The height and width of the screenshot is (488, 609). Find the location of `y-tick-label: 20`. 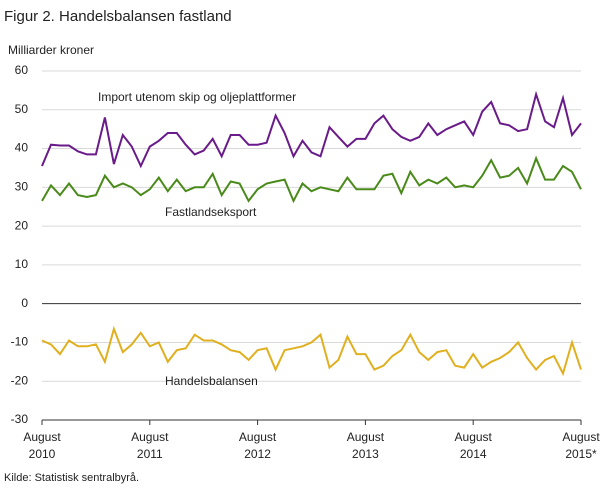

y-tick-label: 20 is located at coordinates (22, 225).